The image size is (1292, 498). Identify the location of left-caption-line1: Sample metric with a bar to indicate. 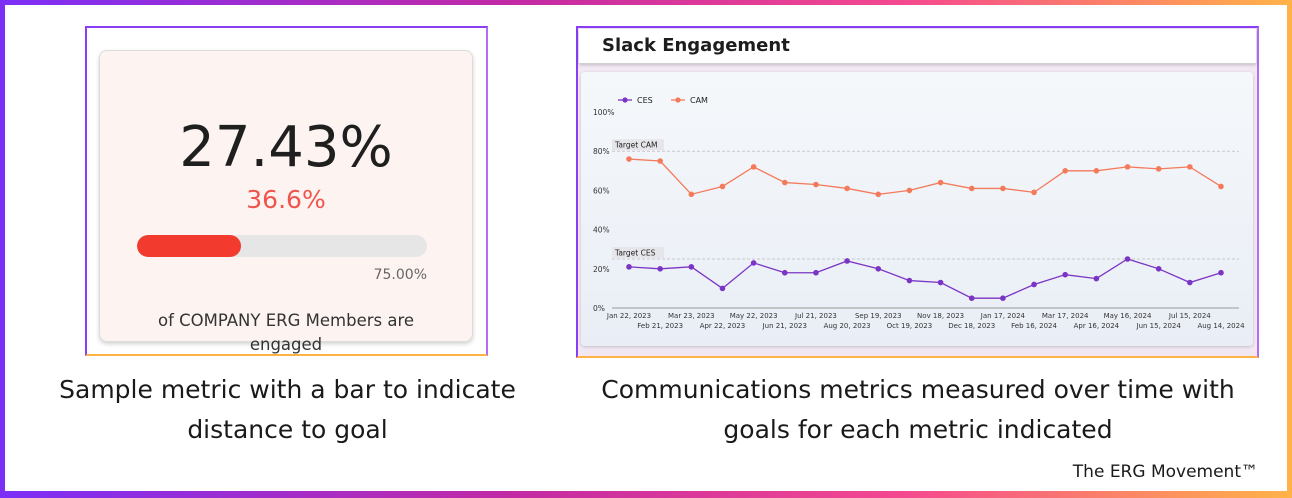
(287, 389).